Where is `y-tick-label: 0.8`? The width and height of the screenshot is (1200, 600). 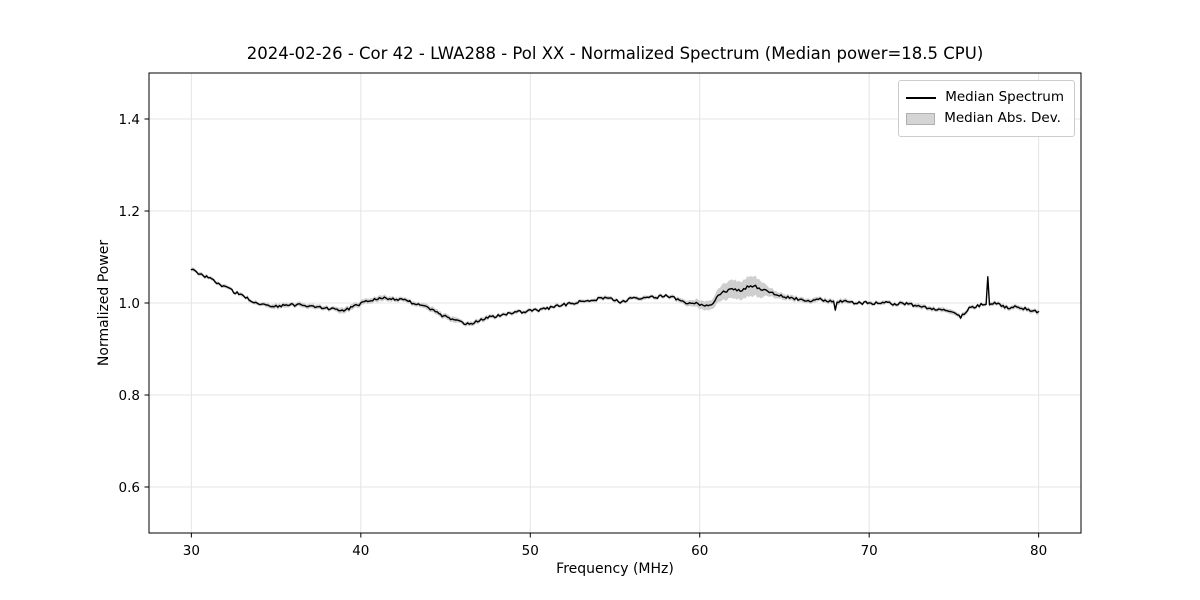 y-tick-label: 0.8 is located at coordinates (129, 396).